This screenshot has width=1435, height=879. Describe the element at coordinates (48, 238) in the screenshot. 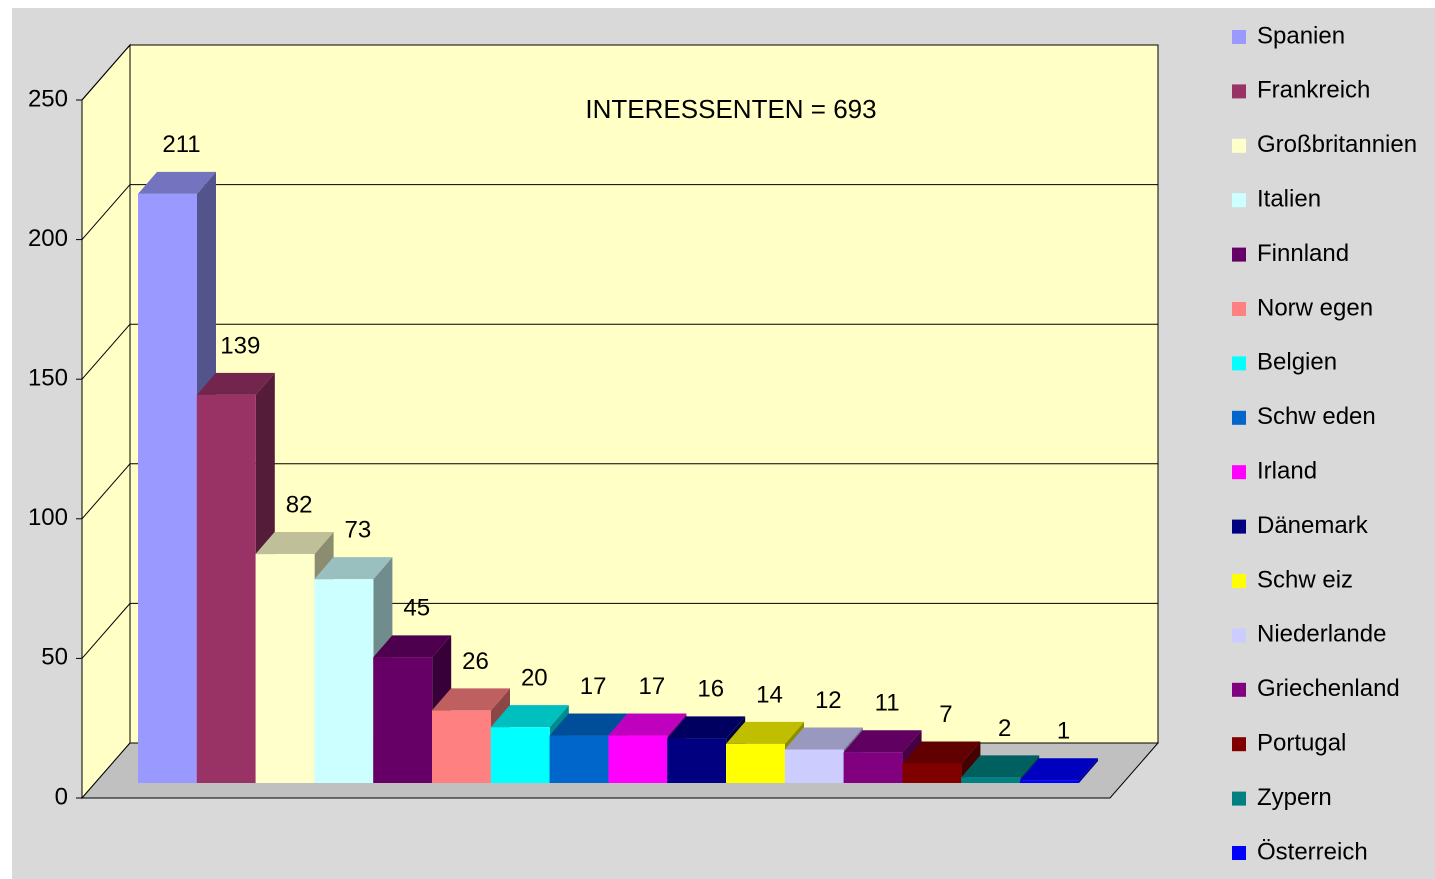

I see `y-tick-label: 200` at that location.